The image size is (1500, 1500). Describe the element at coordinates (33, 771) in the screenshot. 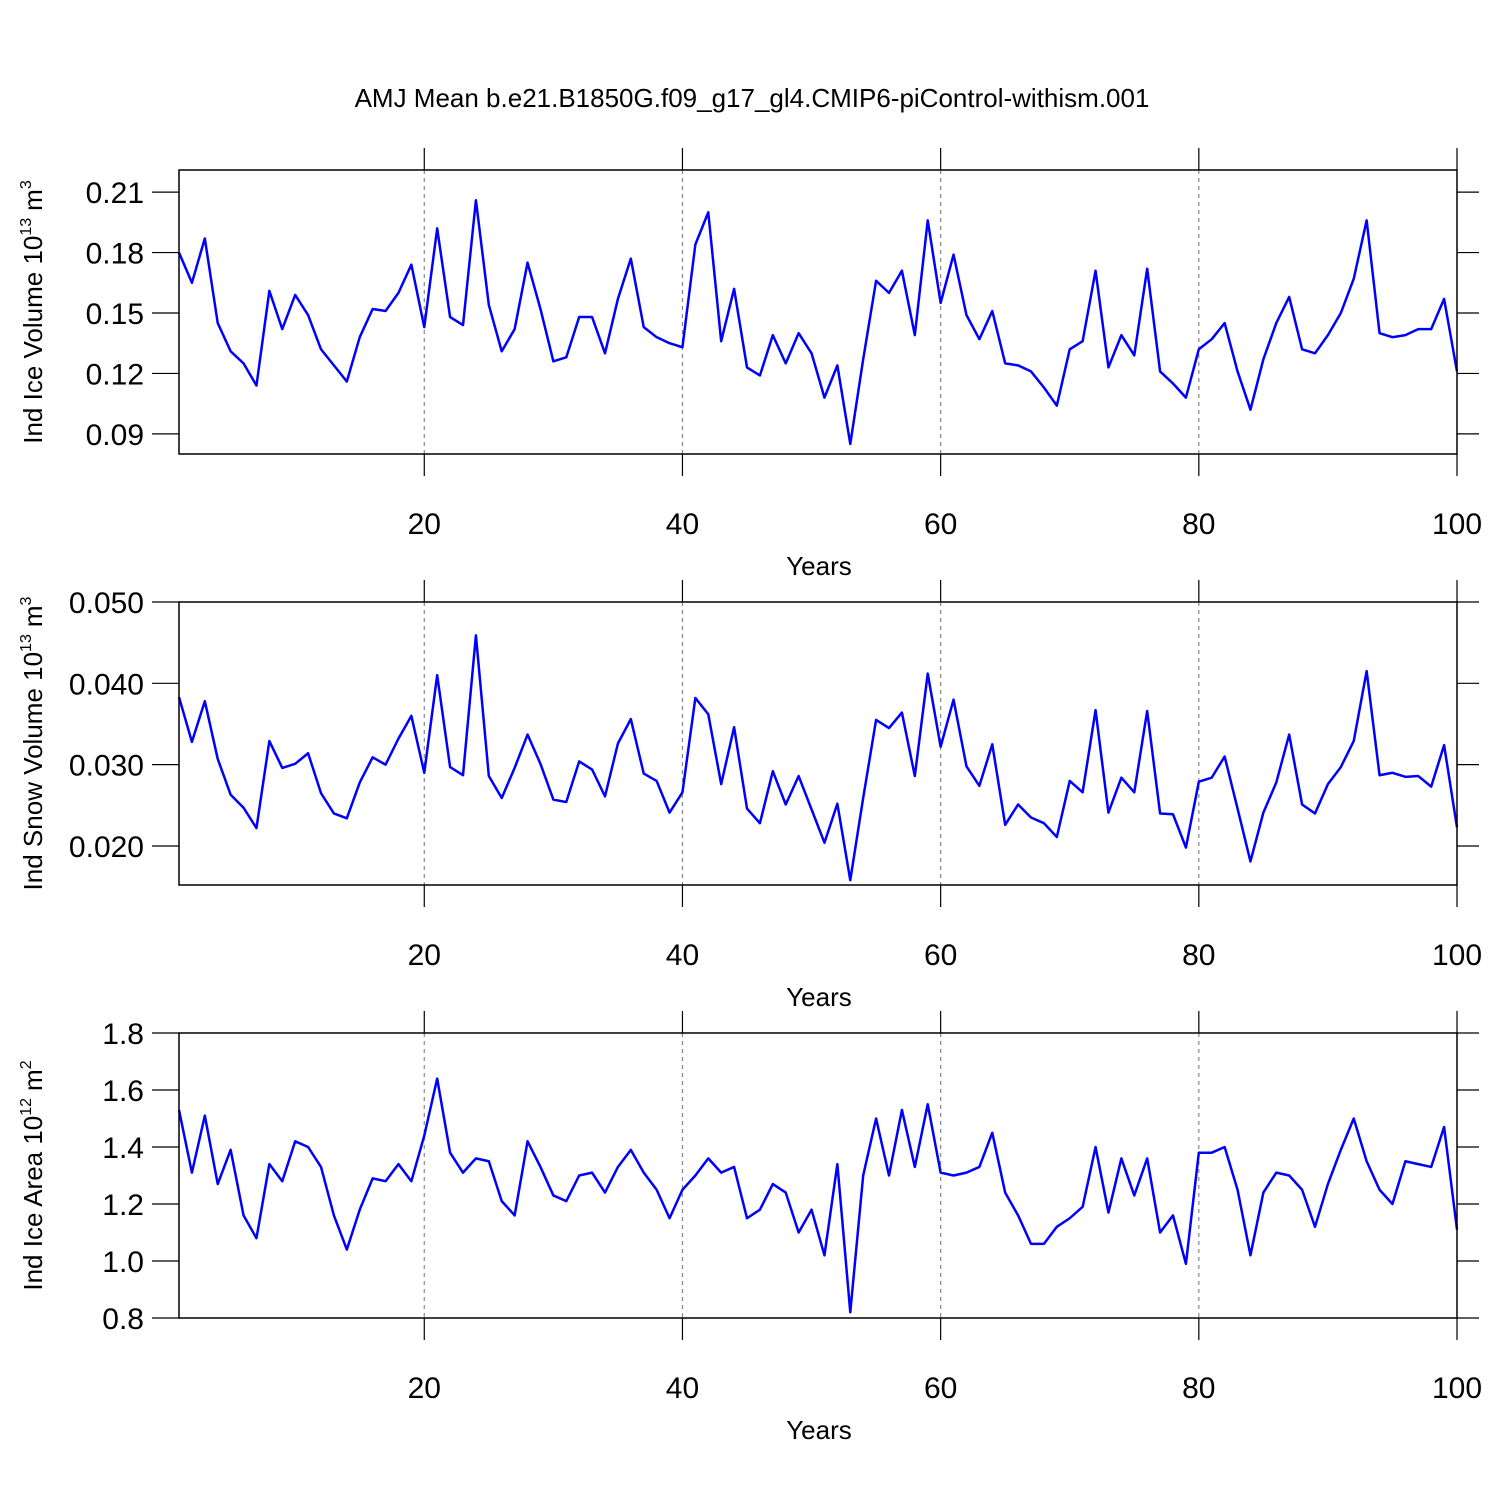

I see `y-label-text: Ind Snow Volume 10` at that location.